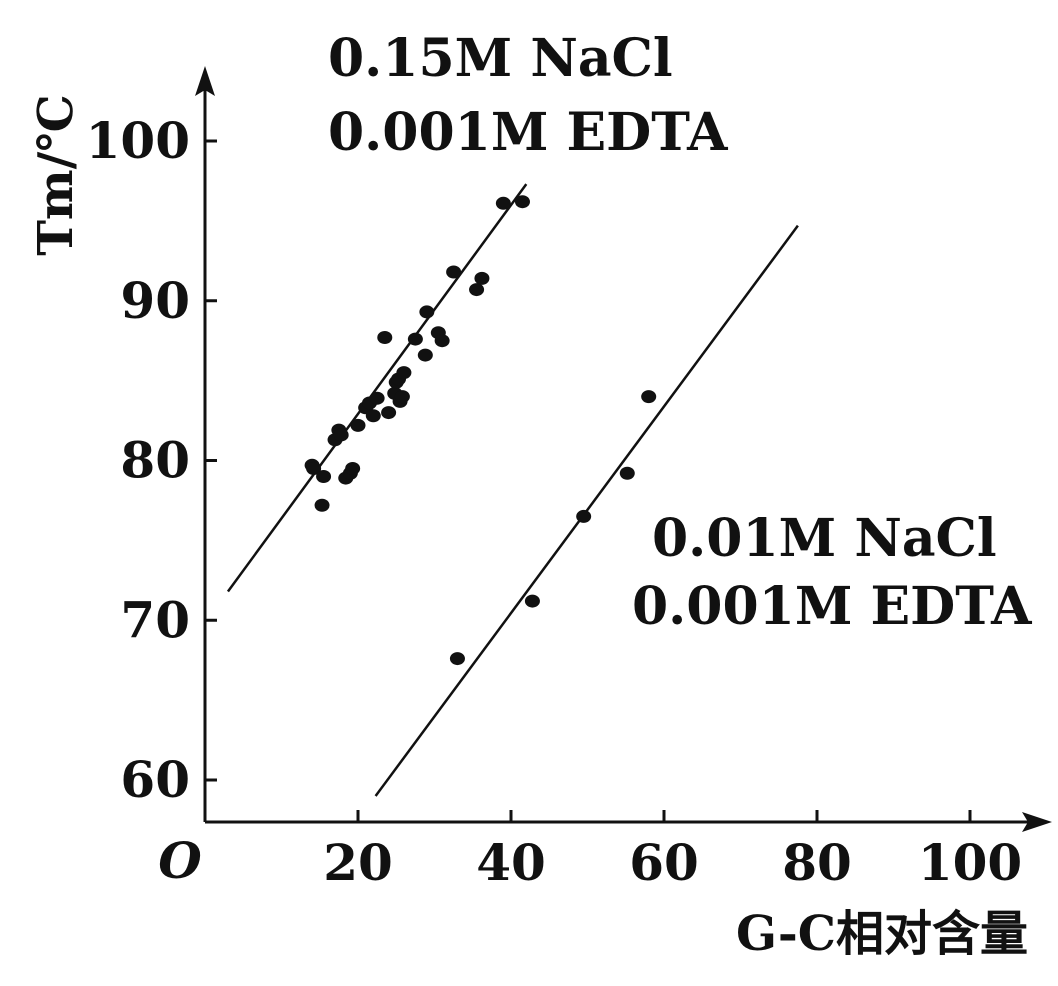 This screenshot has width=1058, height=986. I want to click on y-tick-label: 60, so click(155, 779).